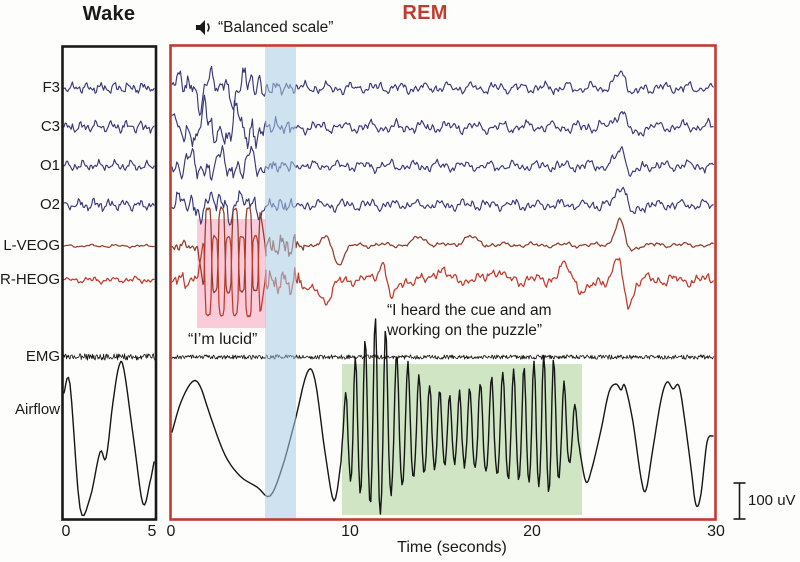  I want to click on trace-rem-emg, so click(443, 357).